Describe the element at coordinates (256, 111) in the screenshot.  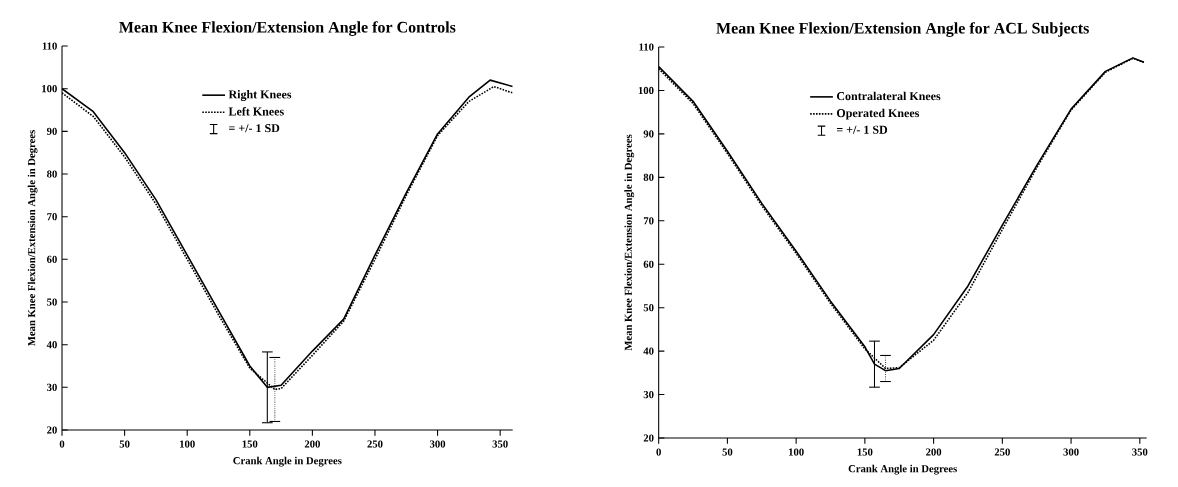
I see `legend-label: Left Knees` at that location.